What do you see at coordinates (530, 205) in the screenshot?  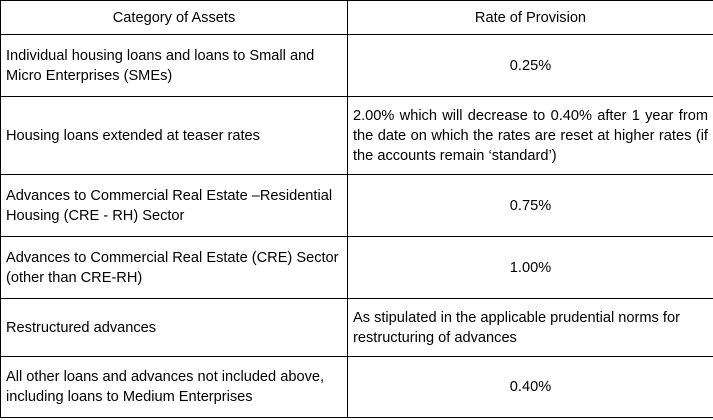 I see `rate-cell: 0.75%` at bounding box center [530, 205].